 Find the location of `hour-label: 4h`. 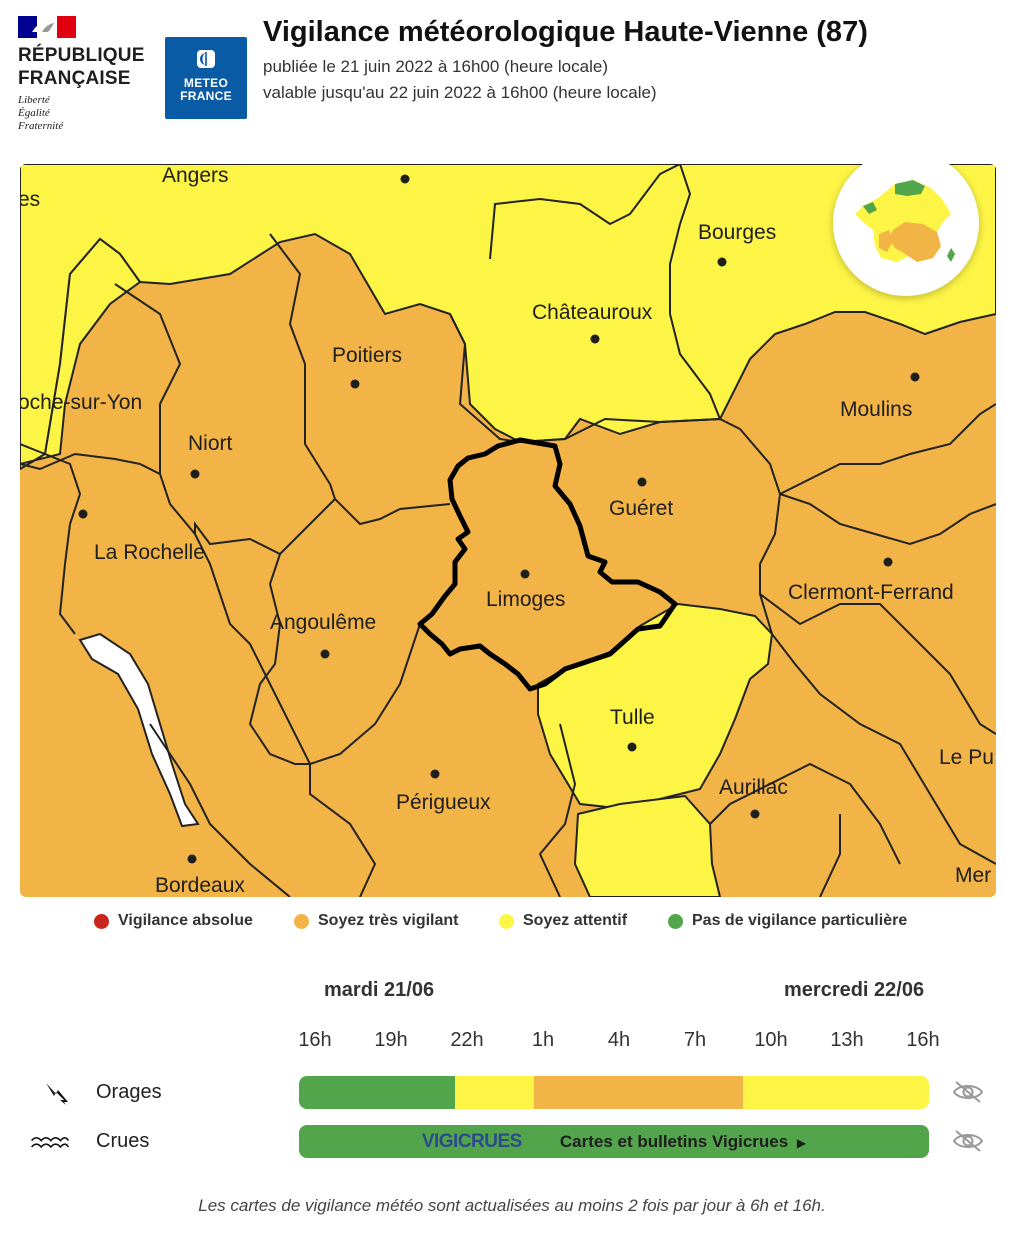

hour-label: 4h is located at coordinates (619, 1040).